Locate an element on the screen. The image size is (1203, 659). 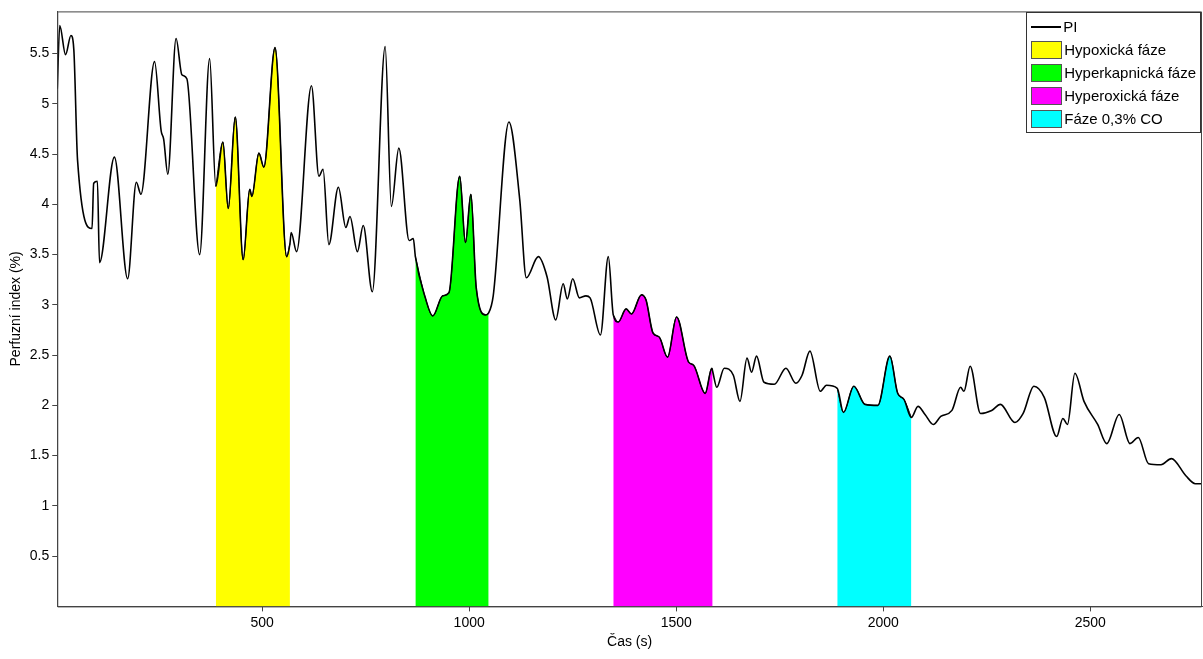
x-tick-label: 2000 is located at coordinates (883, 621).